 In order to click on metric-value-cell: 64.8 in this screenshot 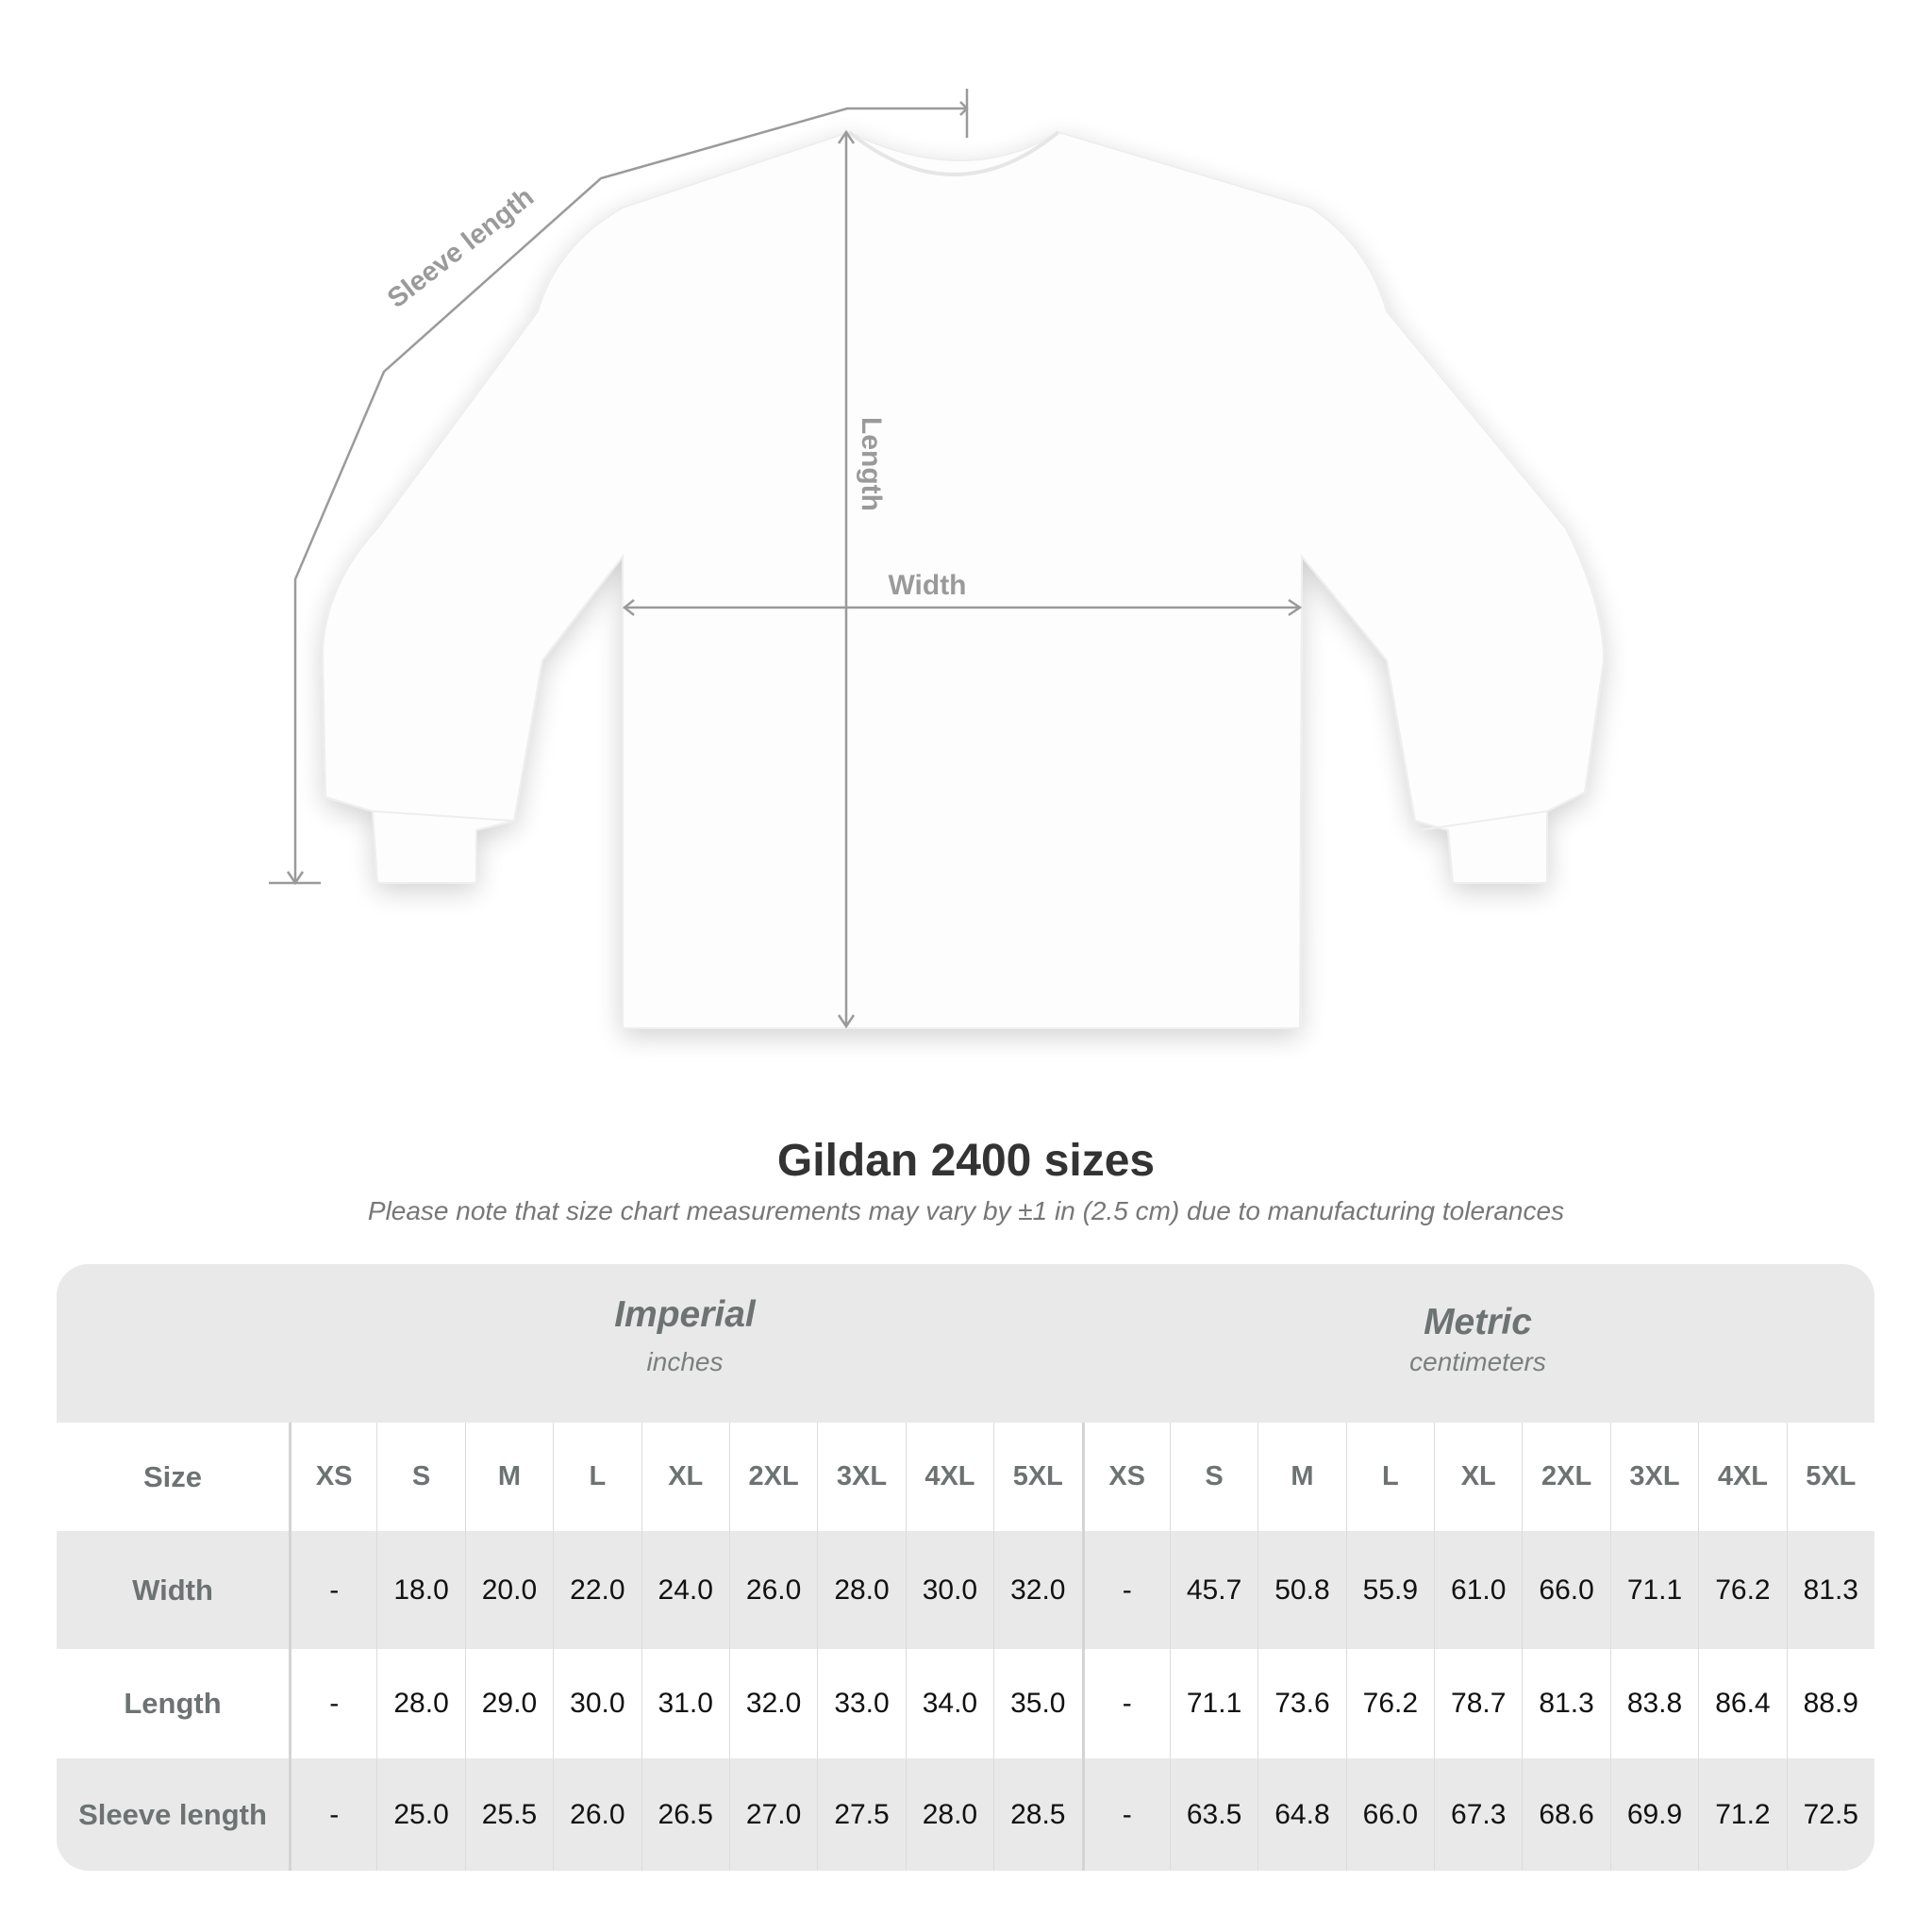, I will do `click(1301, 1814)`.